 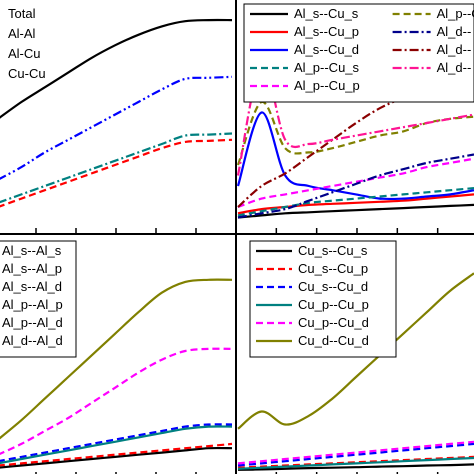 What do you see at coordinates (333, 304) in the screenshot?
I see `legend-label: Cu_p--Cu_p` at bounding box center [333, 304].